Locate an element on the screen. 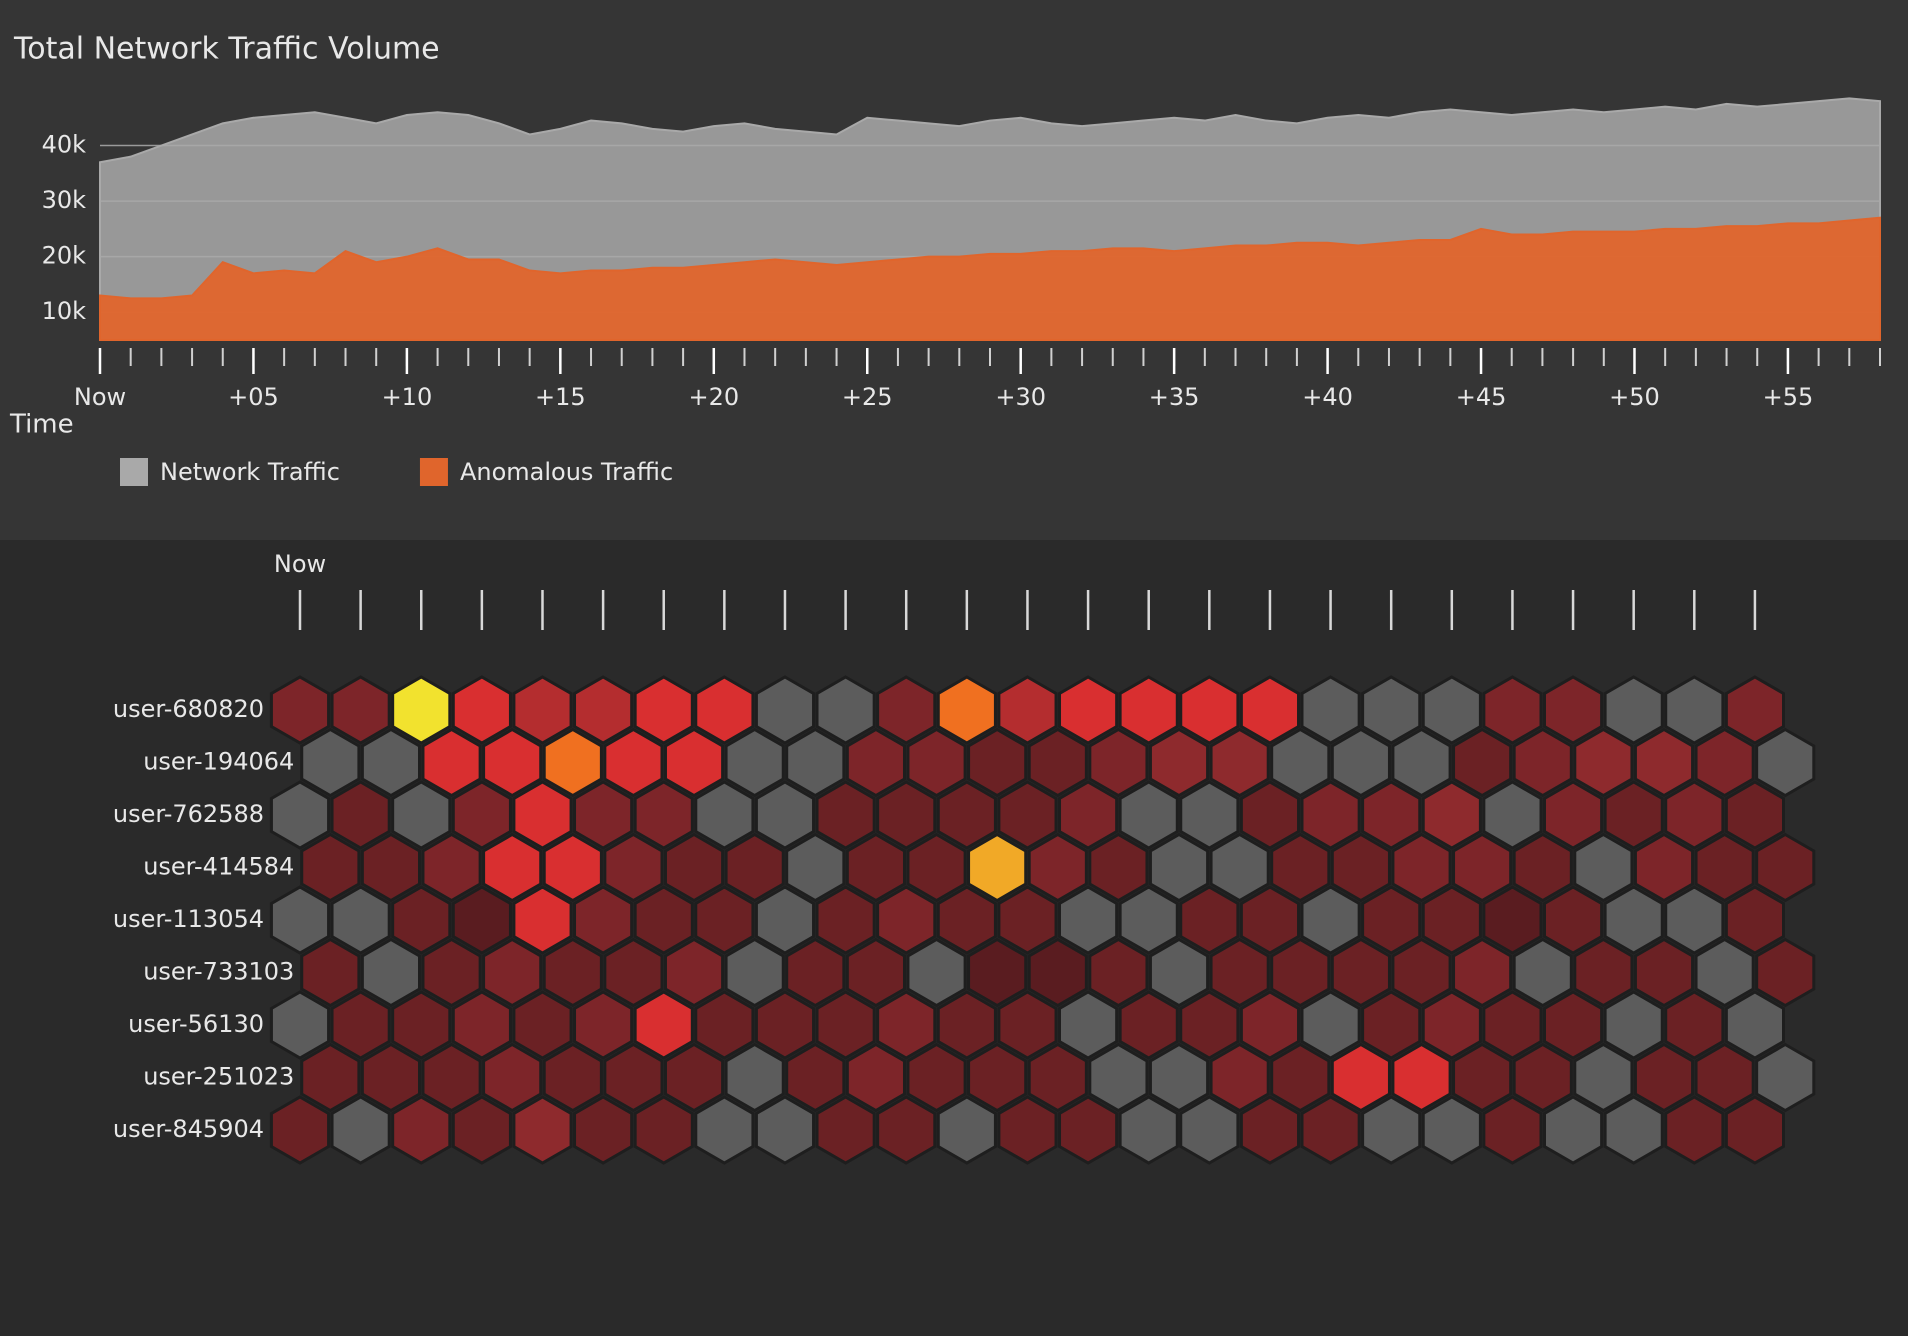  chart-title: Total Network Traffic Volume is located at coordinates (226, 49).